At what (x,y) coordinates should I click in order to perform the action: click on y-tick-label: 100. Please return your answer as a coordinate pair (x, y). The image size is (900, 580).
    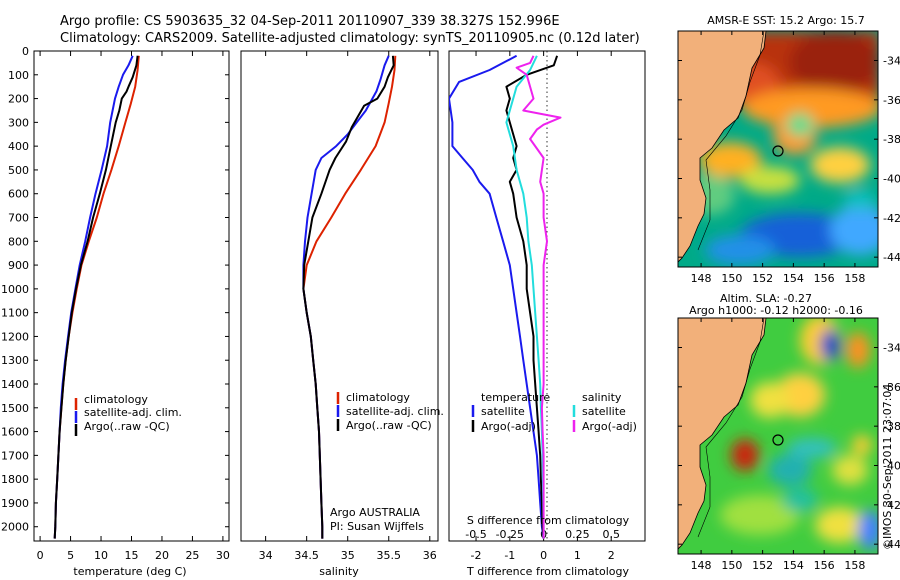
    Looking at the image, I should click on (18, 75).